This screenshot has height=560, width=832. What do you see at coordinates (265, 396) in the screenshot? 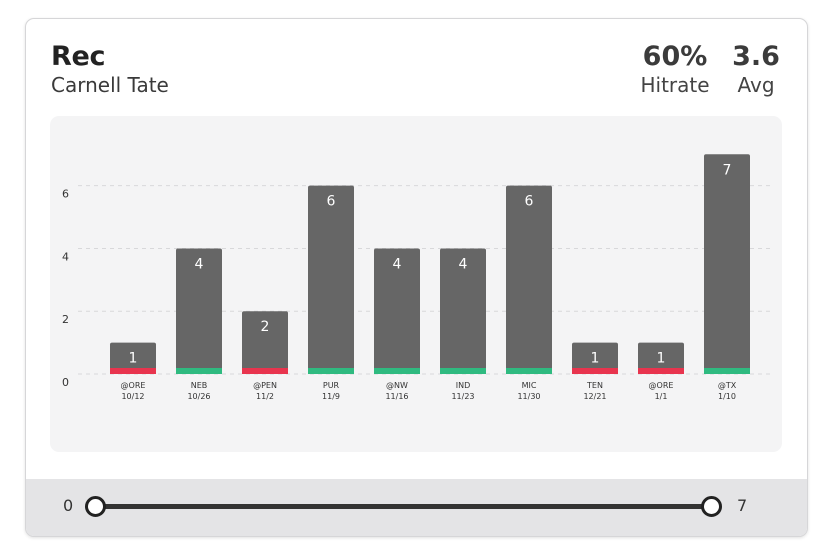
I see `x-tick-date-2: 11/2` at bounding box center [265, 396].